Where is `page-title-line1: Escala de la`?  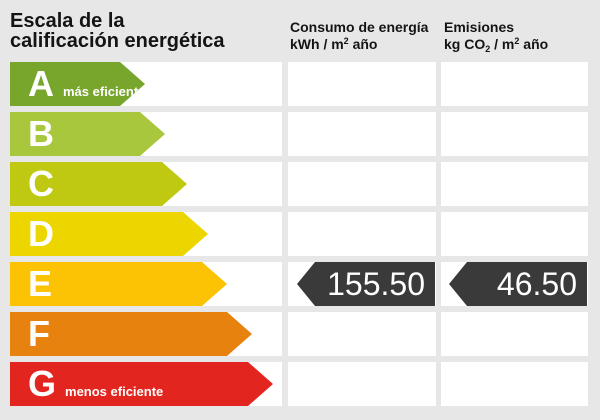
page-title-line1: Escala de la is located at coordinates (67, 21).